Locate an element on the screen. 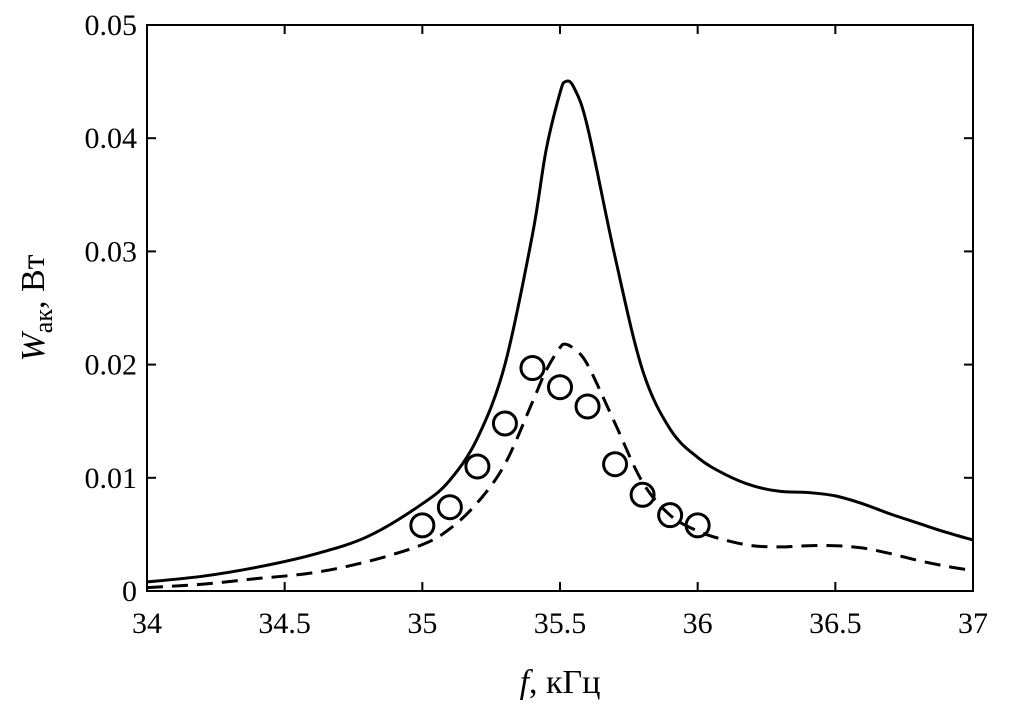  y-tick-label: 0.01 is located at coordinates (111, 478).